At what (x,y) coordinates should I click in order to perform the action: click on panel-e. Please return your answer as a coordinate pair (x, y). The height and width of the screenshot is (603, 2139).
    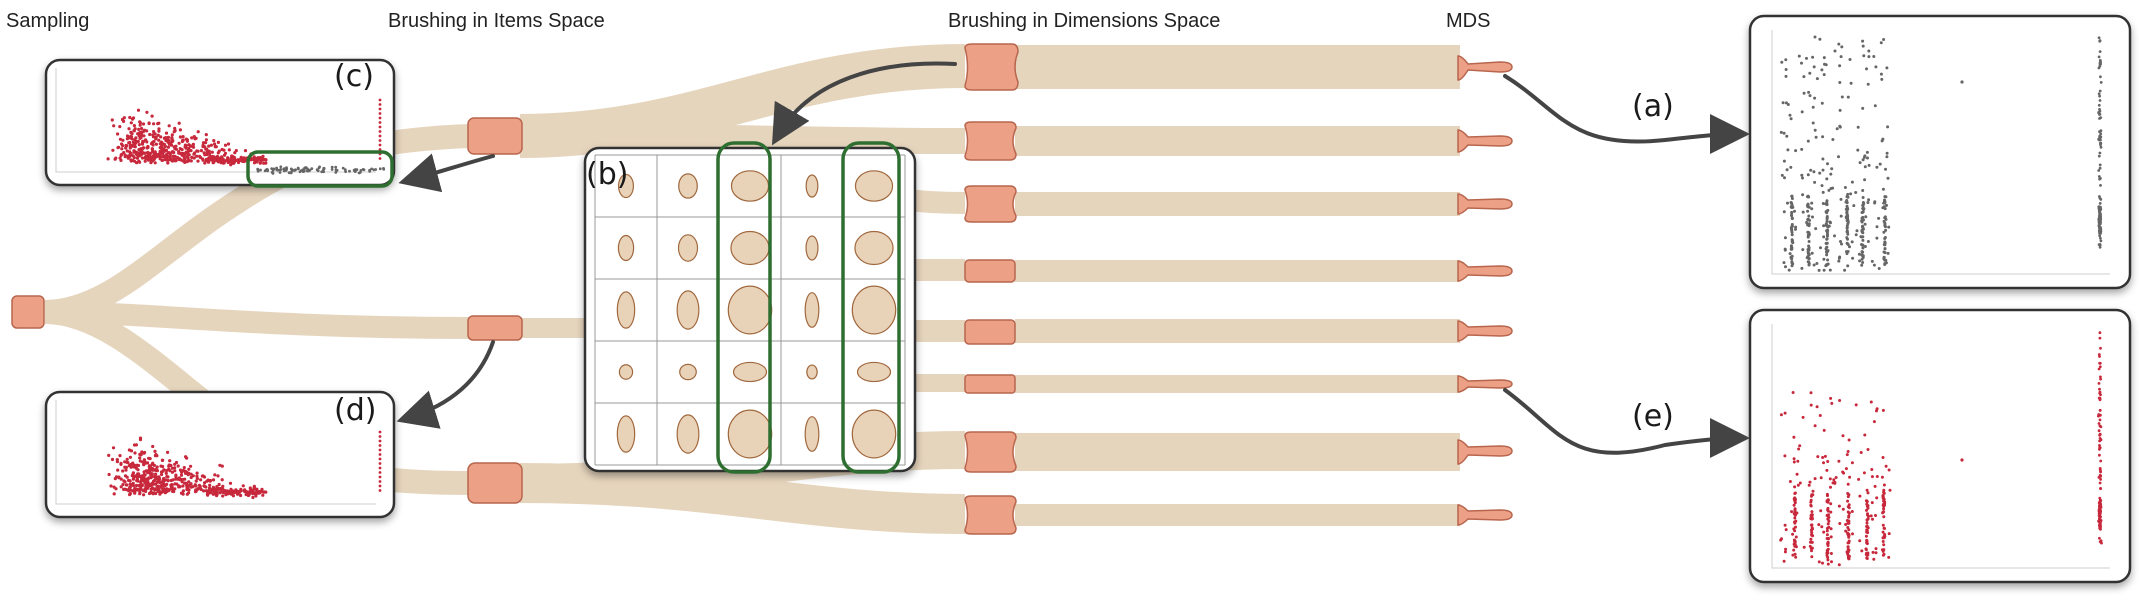
    Looking at the image, I should click on (1940, 446).